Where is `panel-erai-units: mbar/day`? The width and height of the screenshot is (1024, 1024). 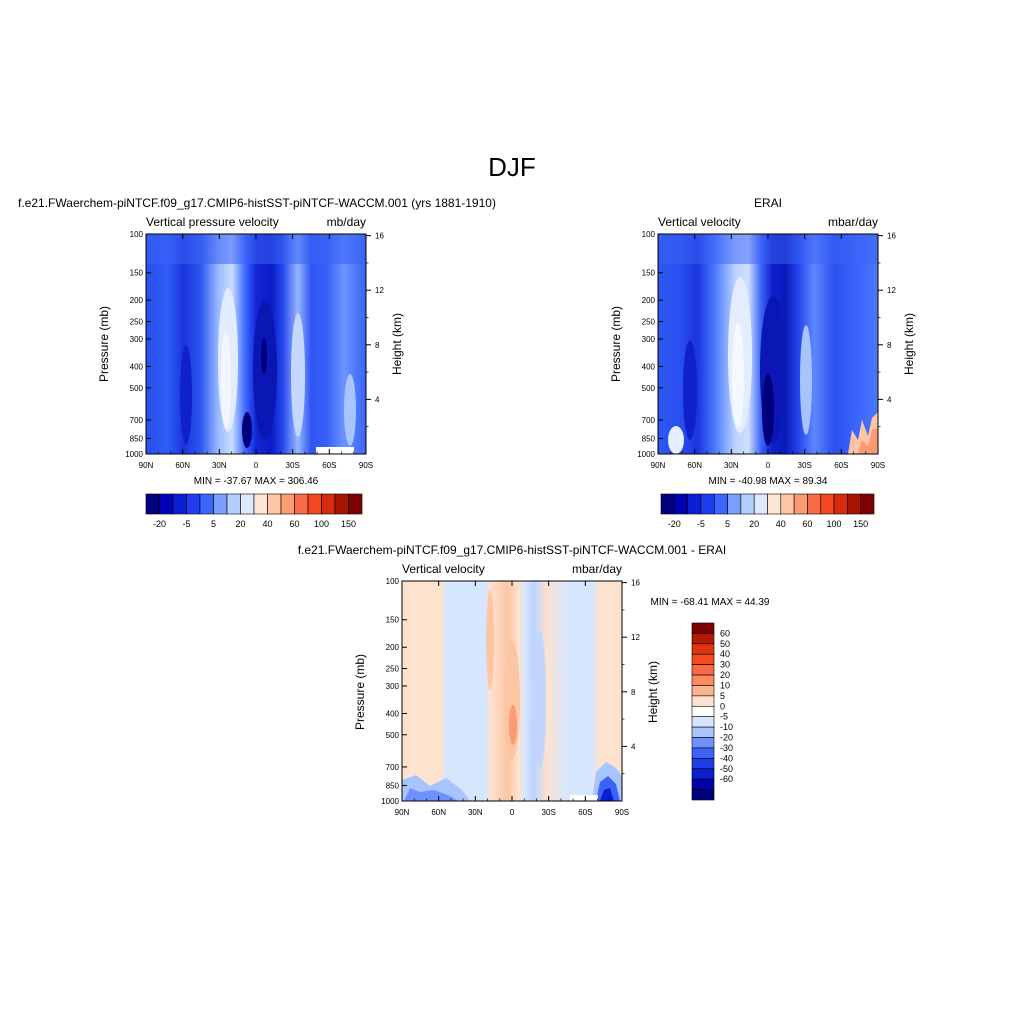
panel-erai-units: mbar/day is located at coordinates (853, 222).